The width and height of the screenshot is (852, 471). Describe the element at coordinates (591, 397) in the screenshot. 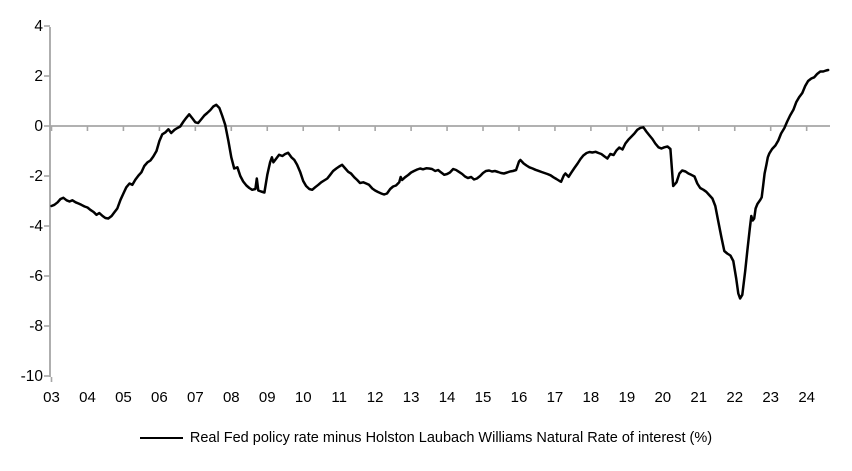

I see `x-axis-tick-label: 18` at that location.